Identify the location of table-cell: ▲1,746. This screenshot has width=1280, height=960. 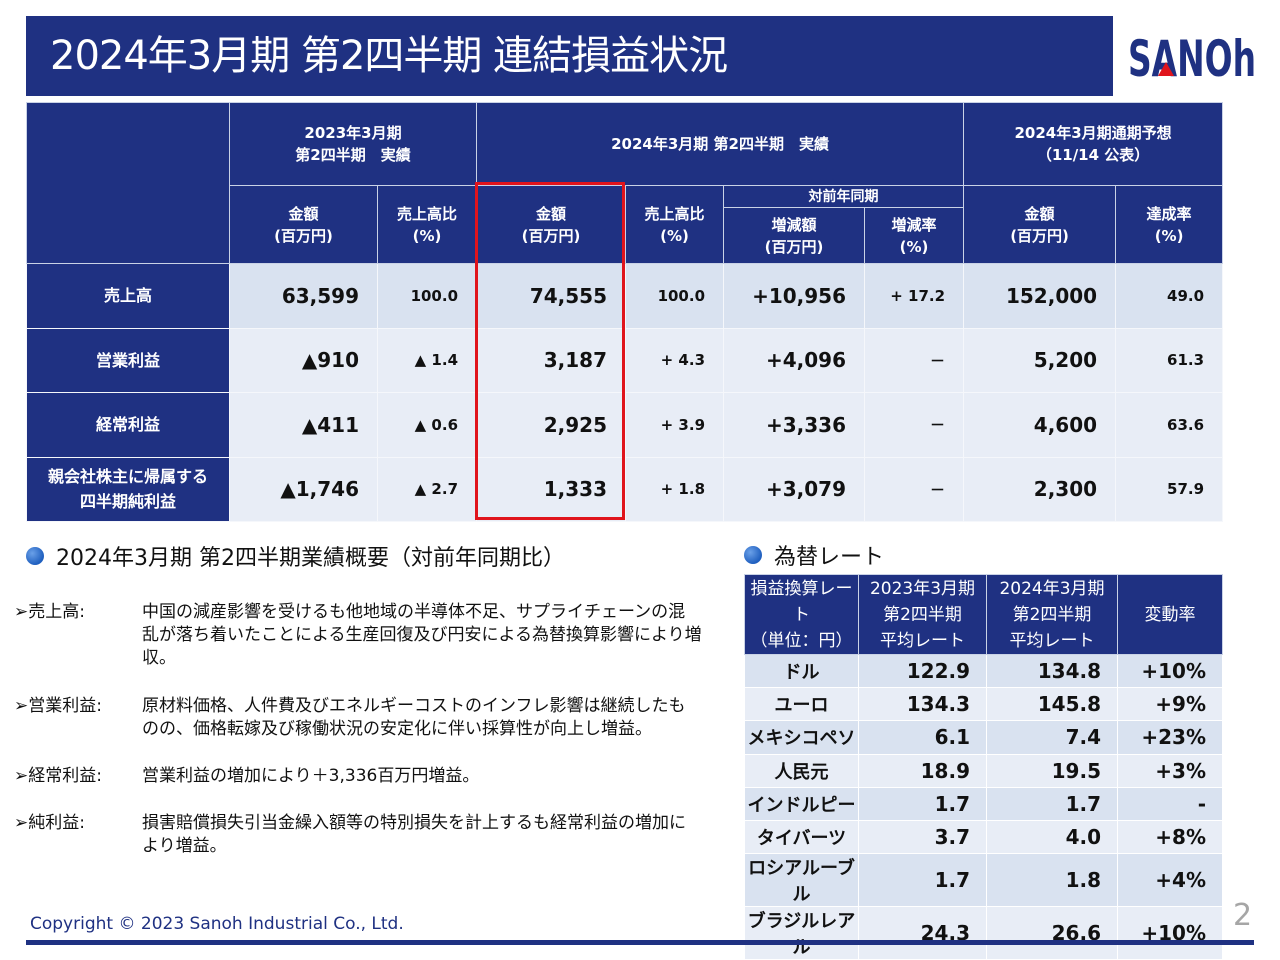
(303, 489).